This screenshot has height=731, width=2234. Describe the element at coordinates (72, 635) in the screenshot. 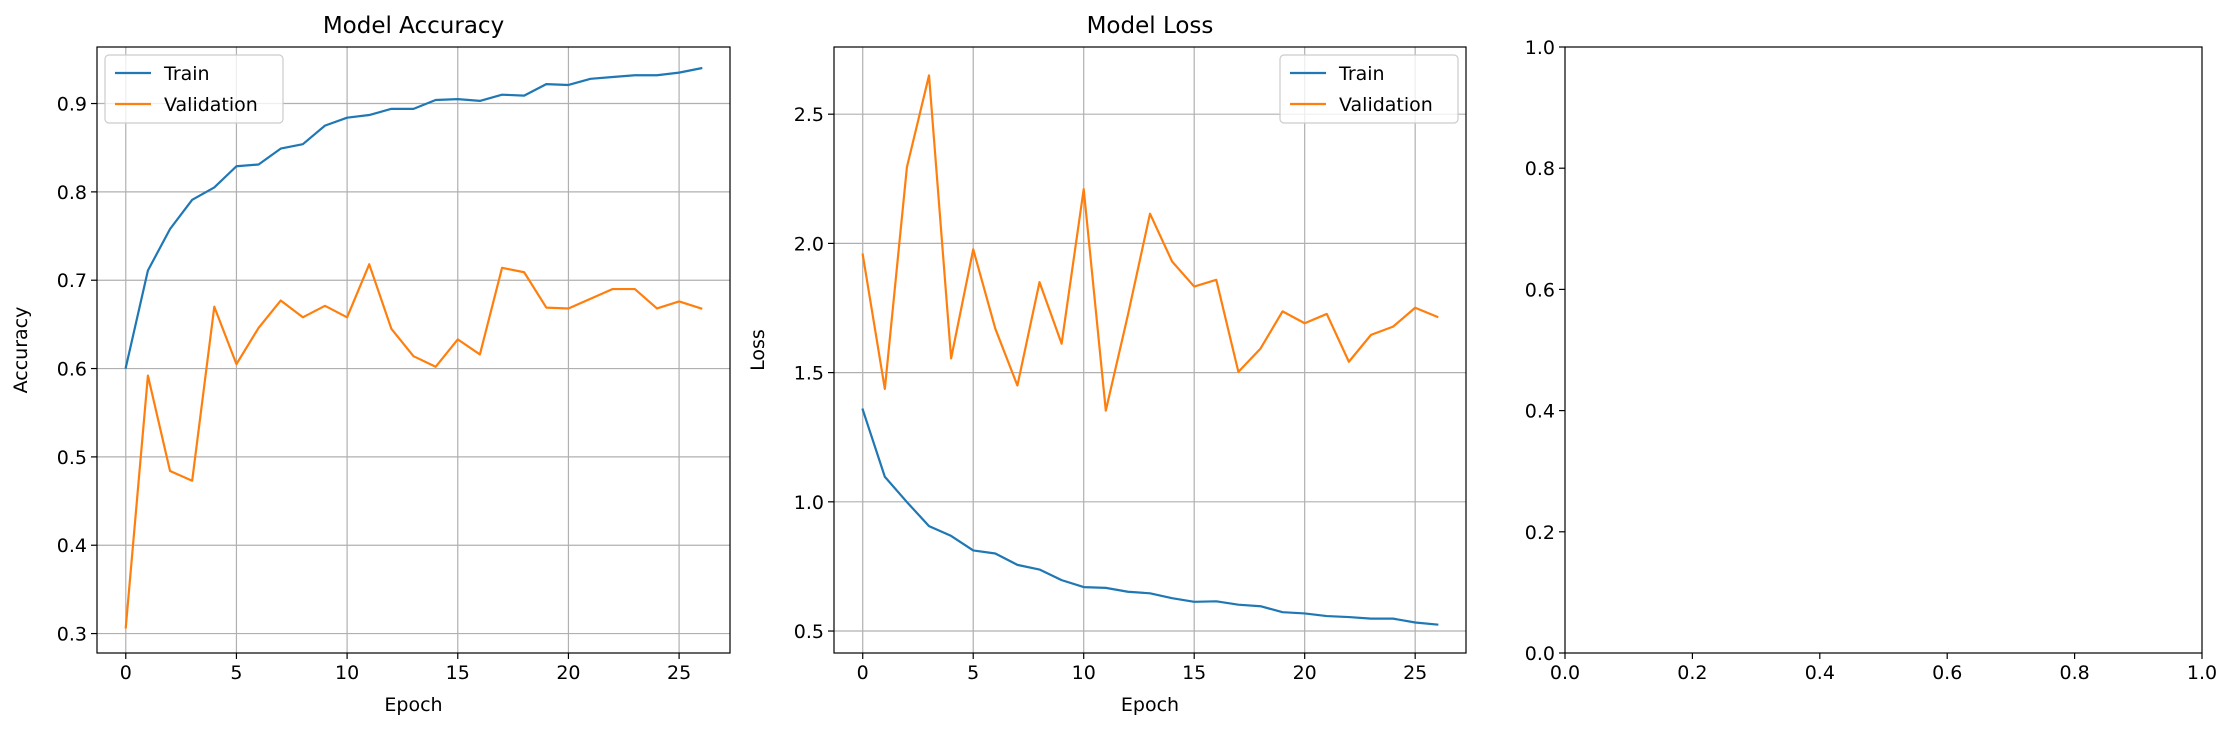

I see `y-tick-label: 0.3` at that location.